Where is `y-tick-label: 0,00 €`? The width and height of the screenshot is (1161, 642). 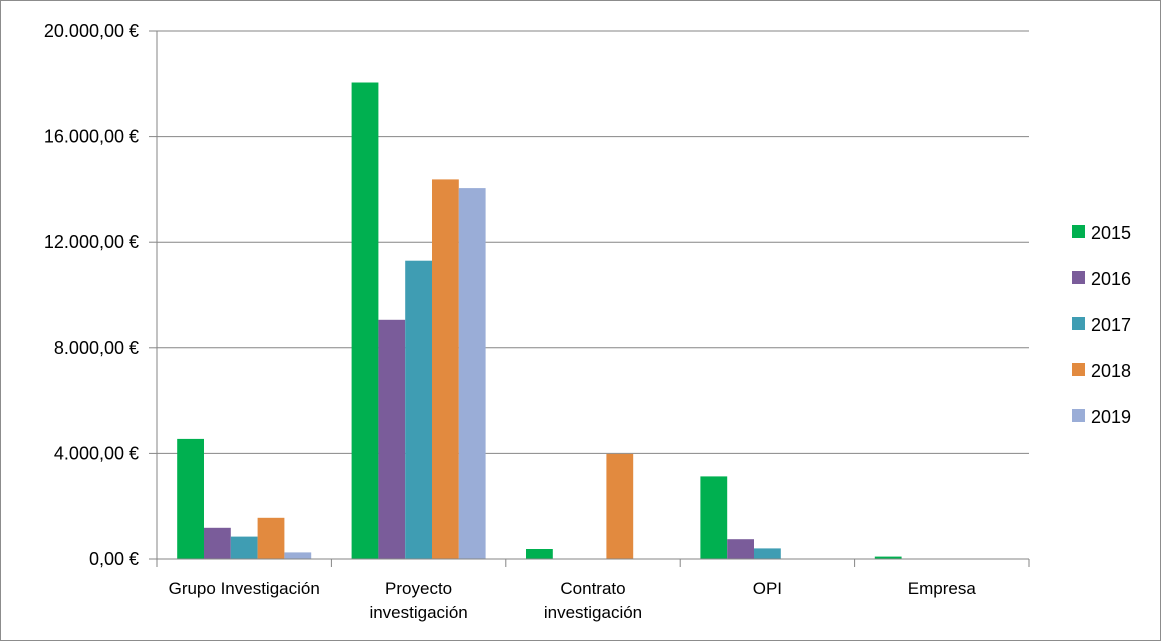
y-tick-label: 0,00 € is located at coordinates (114, 559).